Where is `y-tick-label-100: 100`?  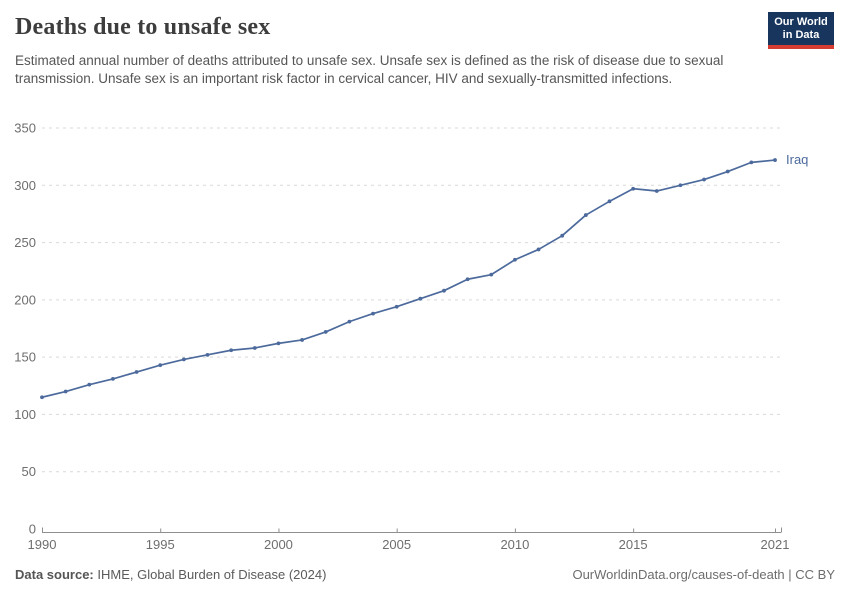 y-tick-label-100: 100 is located at coordinates (25, 414).